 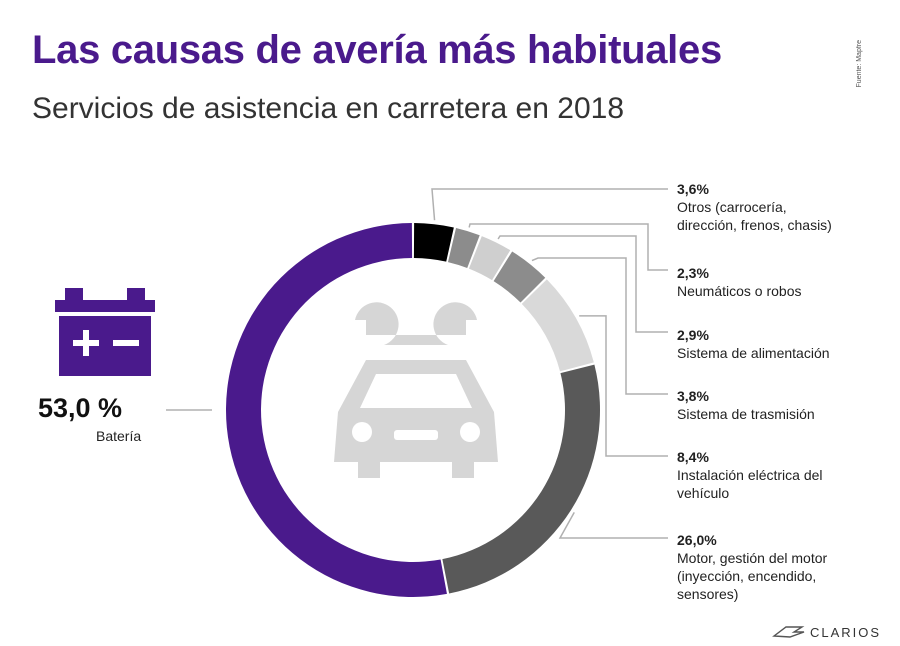 What do you see at coordinates (463, 248) in the screenshot?
I see `slice-neumaticos` at bounding box center [463, 248].